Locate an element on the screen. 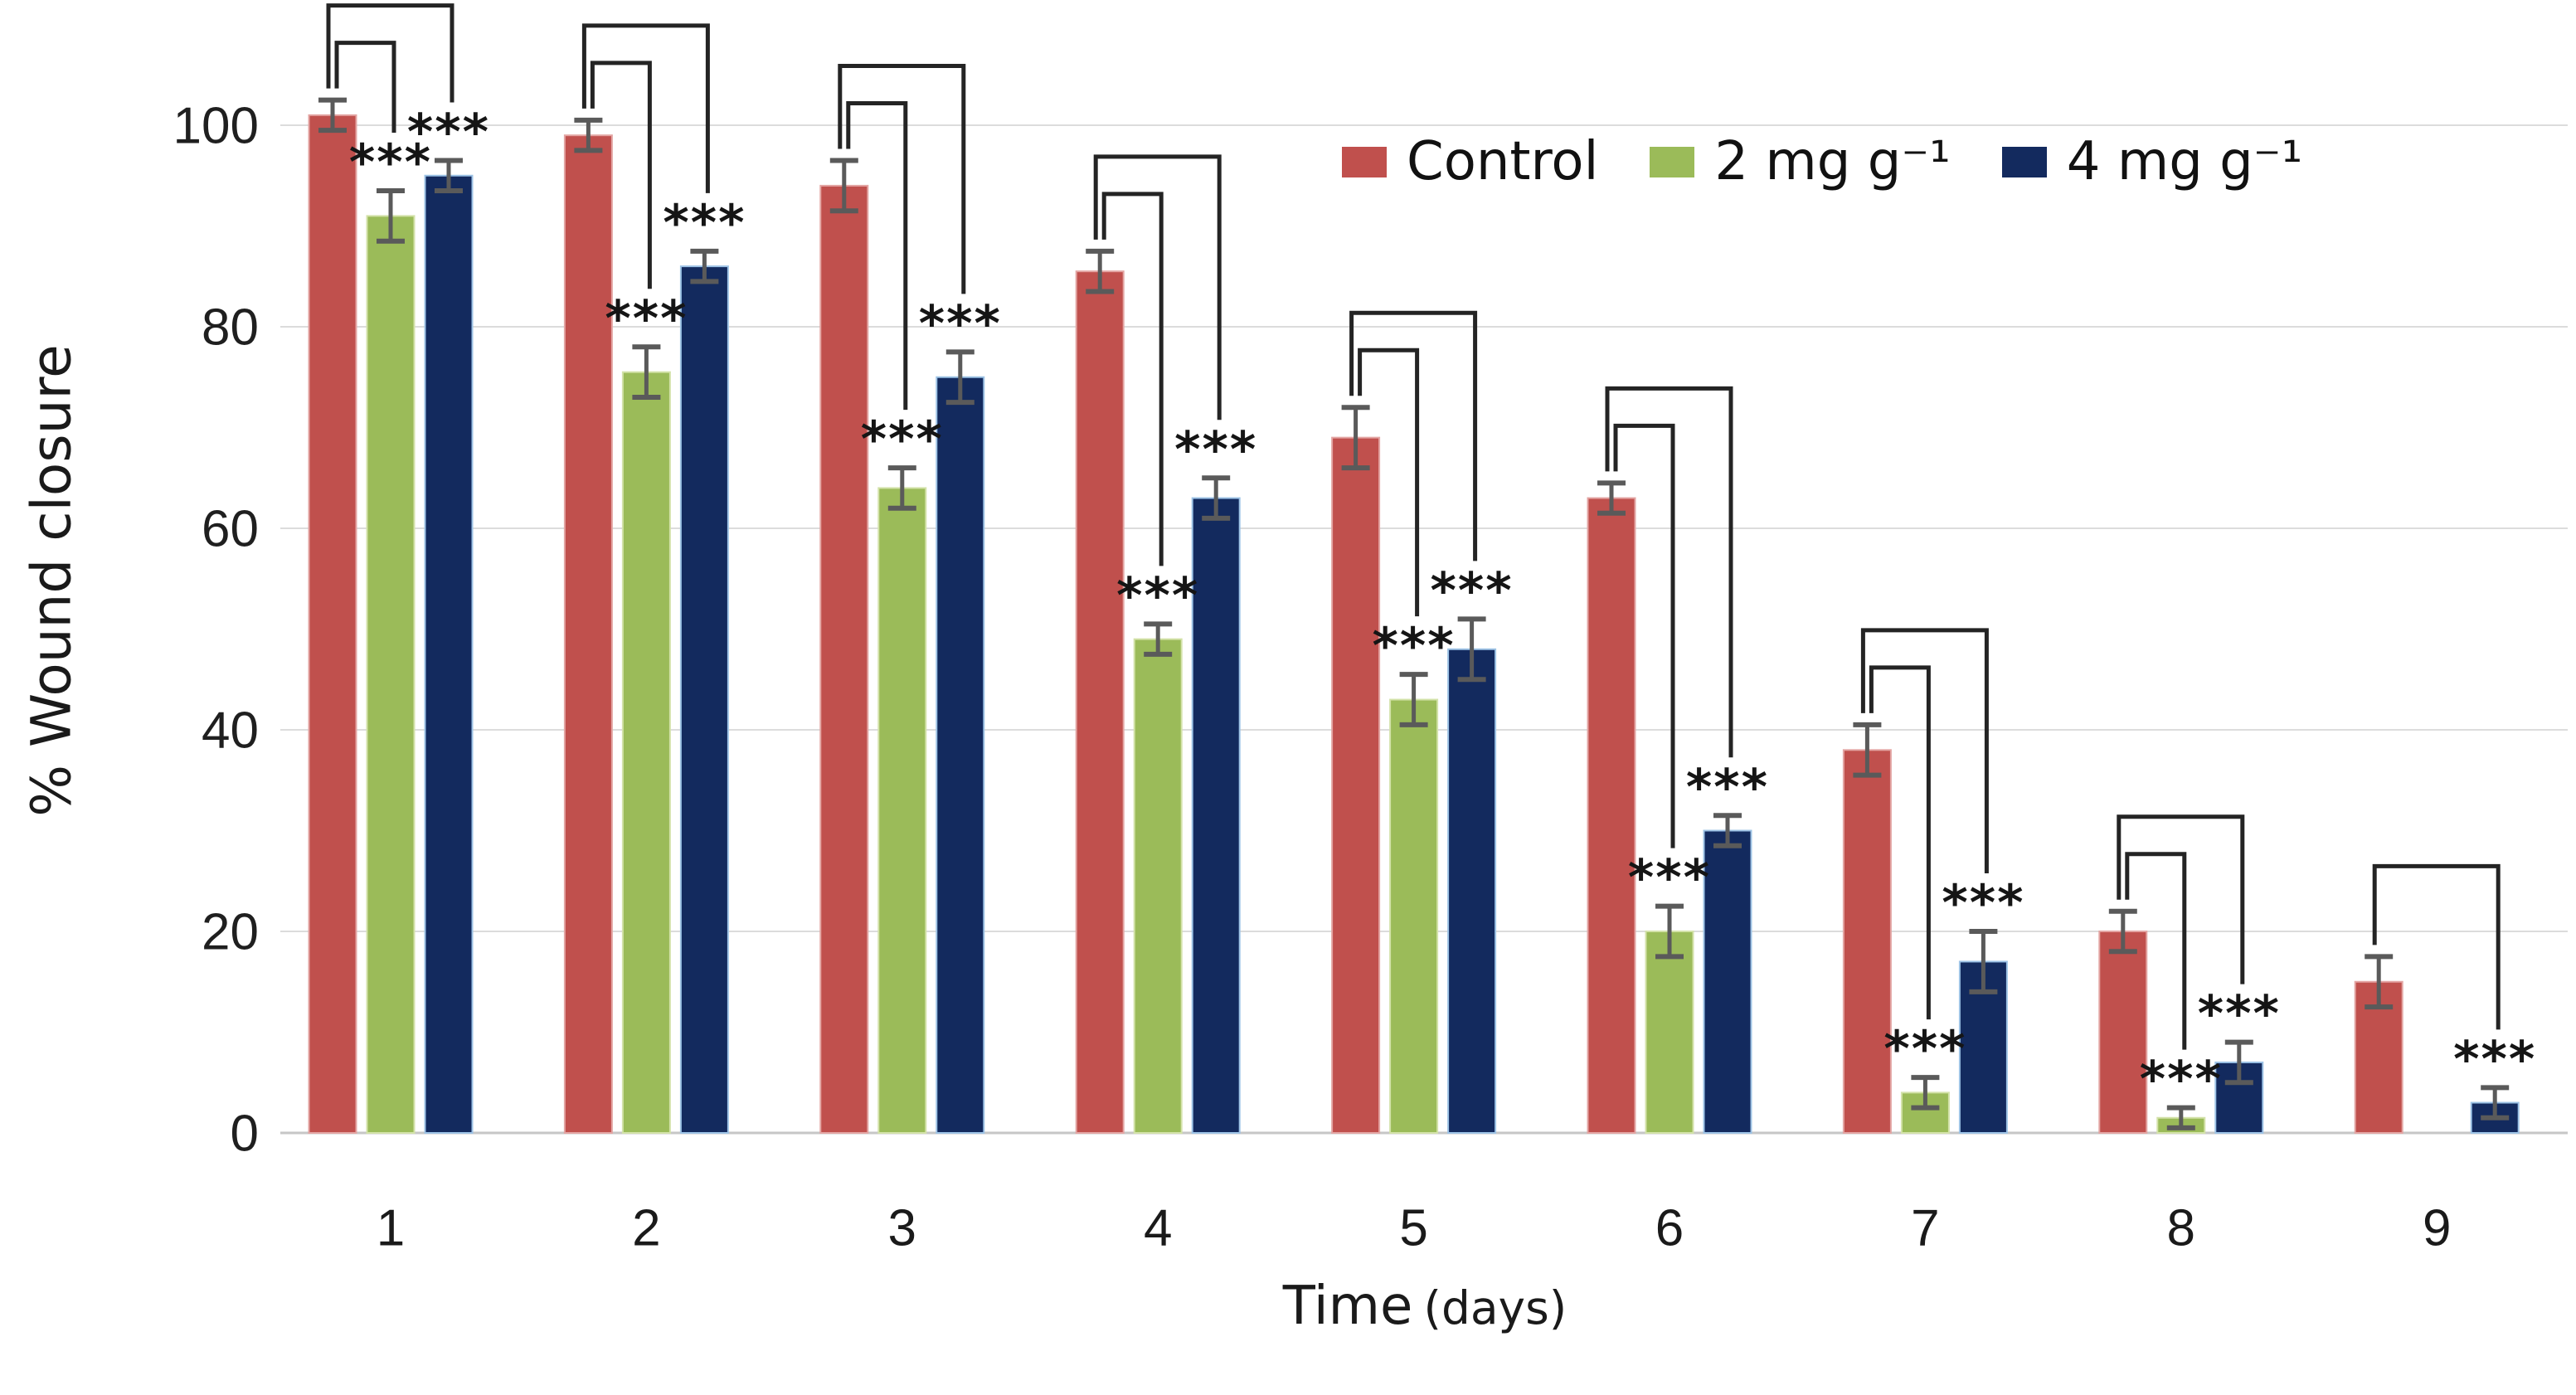  y-tick-label: 20 is located at coordinates (230, 932).